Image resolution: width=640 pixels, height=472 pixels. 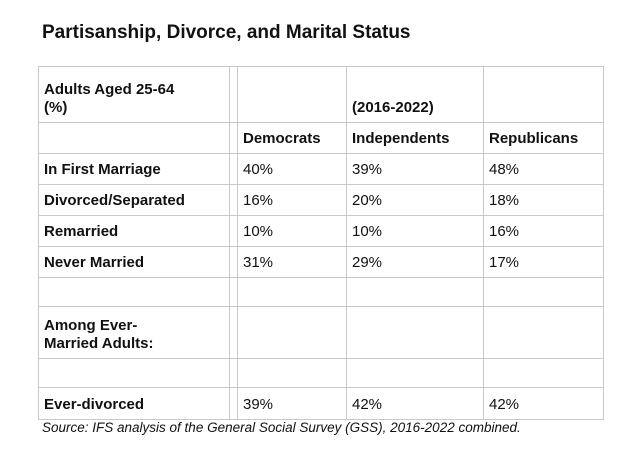 I want to click on table-row: Never Married 31% 29% 17%, so click(x=321, y=262).